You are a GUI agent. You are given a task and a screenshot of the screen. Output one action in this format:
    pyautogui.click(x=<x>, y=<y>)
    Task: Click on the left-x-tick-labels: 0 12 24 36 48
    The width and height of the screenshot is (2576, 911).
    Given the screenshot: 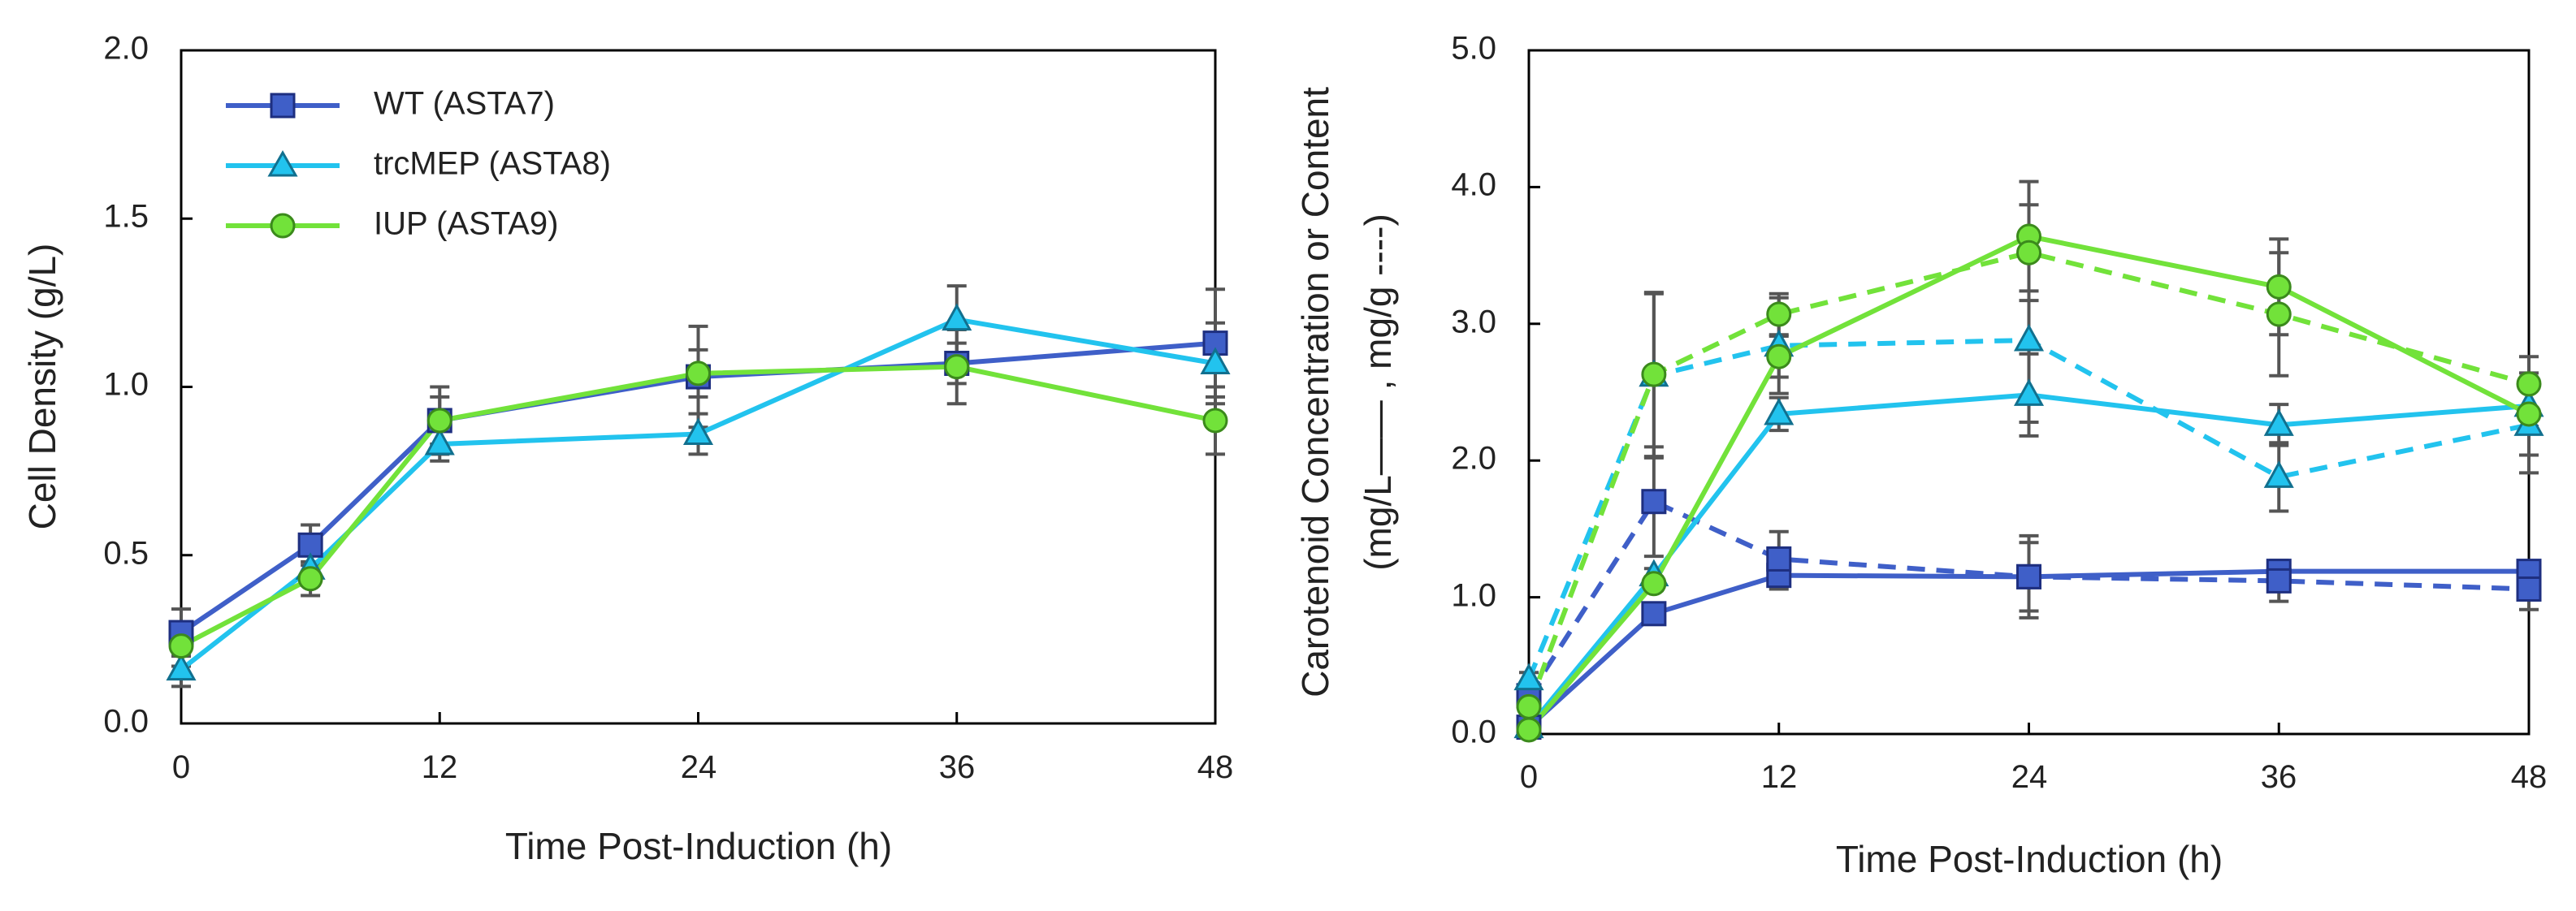 What is the action you would take?
    pyautogui.click(x=702, y=767)
    